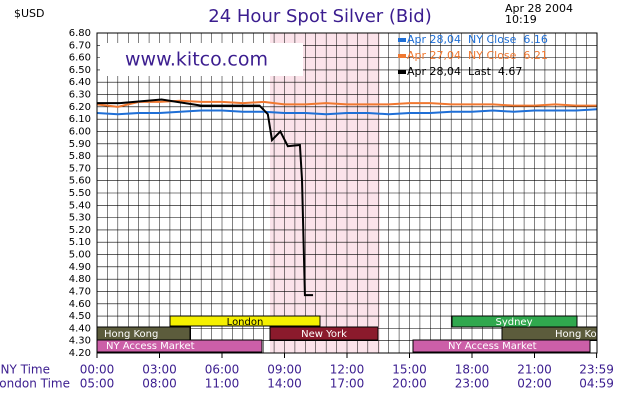 This screenshot has width=630, height=400. Describe the element at coordinates (80, 230) in the screenshot. I see `y-tick-label: 5.20` at that location.